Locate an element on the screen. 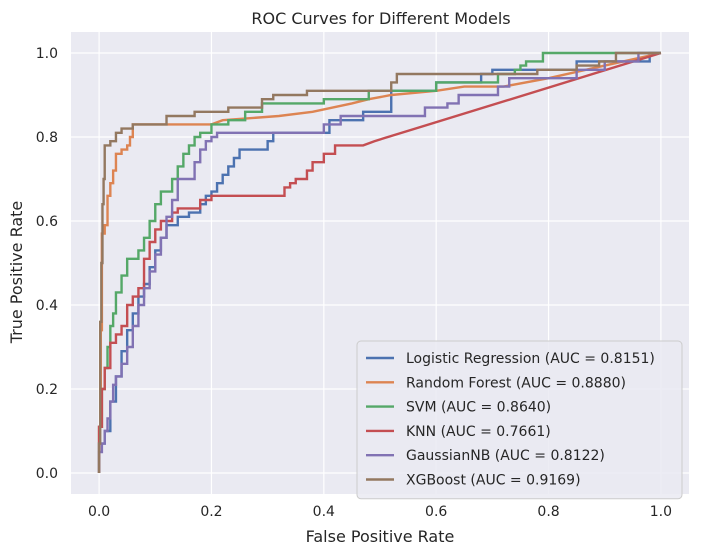 Image resolution: width=701 pixels, height=556 pixels. x-tick-label: 0.8 is located at coordinates (548, 512).